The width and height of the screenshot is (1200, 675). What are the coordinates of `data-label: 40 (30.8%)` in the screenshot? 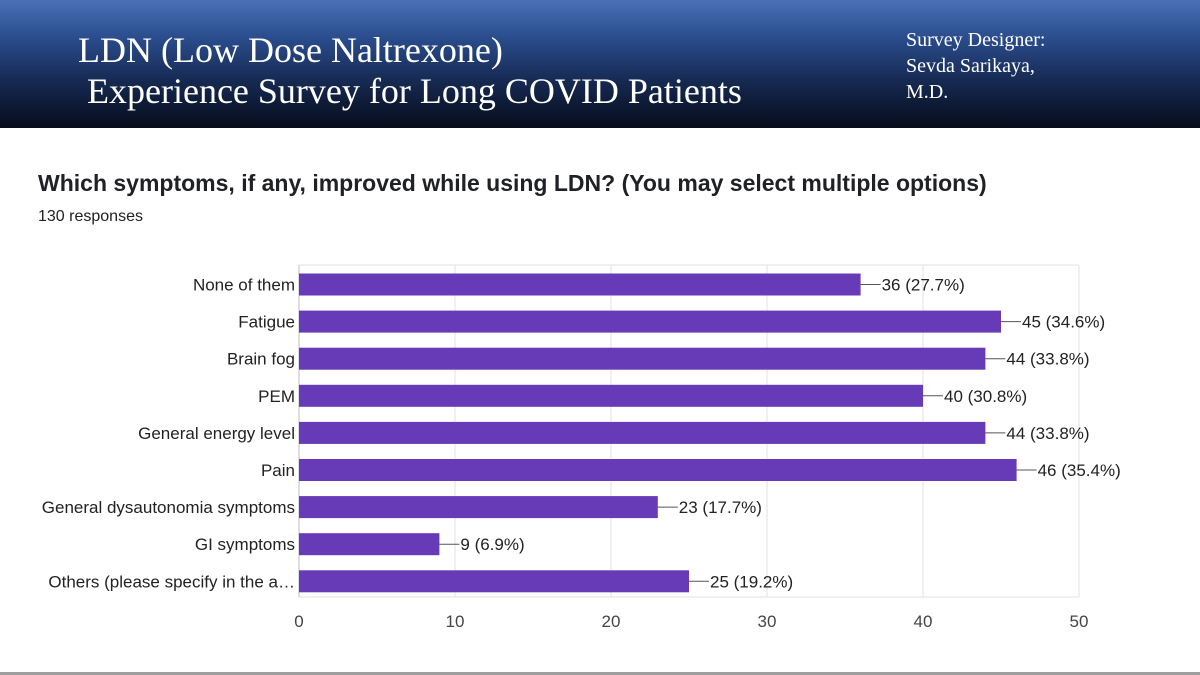 It's located at (985, 396).